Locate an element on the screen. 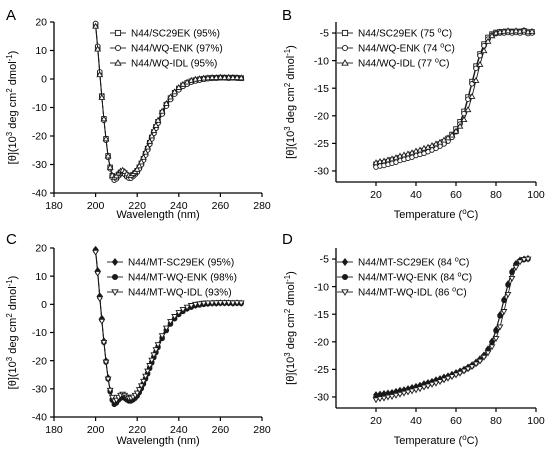  y-tick-label: -10 is located at coordinates (39, 333).